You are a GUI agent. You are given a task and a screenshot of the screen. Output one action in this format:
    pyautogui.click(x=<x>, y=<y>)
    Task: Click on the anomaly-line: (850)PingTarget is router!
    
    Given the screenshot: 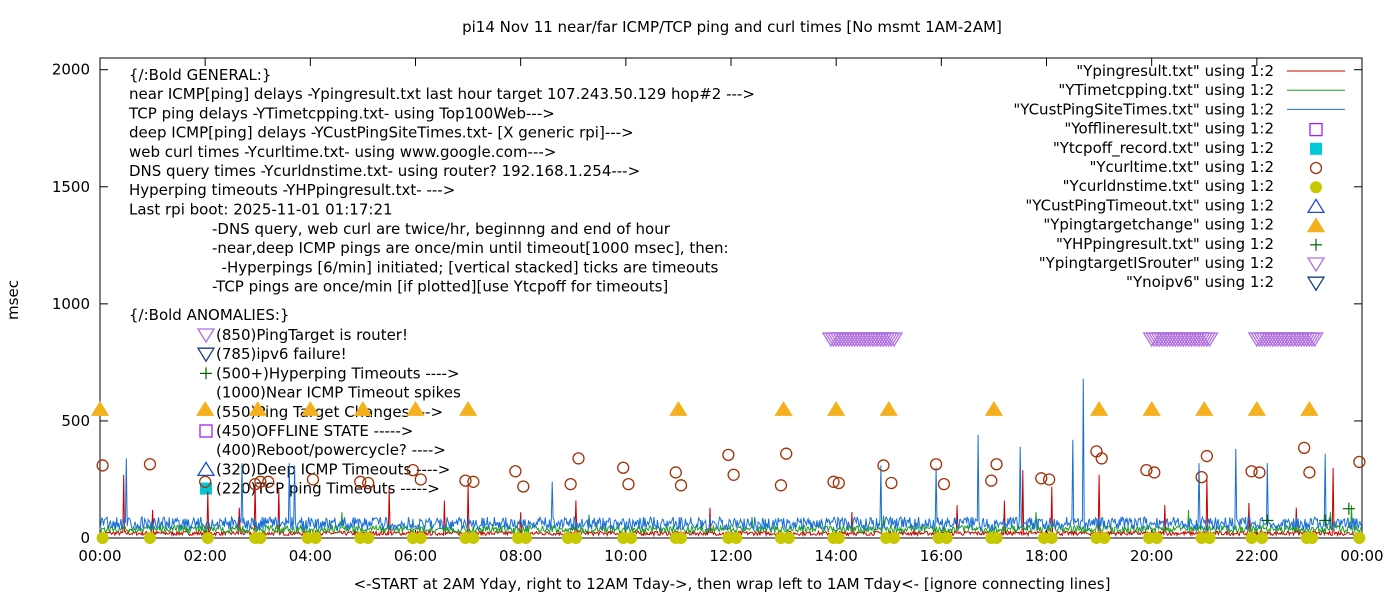 What is the action you would take?
    pyautogui.click(x=312, y=335)
    